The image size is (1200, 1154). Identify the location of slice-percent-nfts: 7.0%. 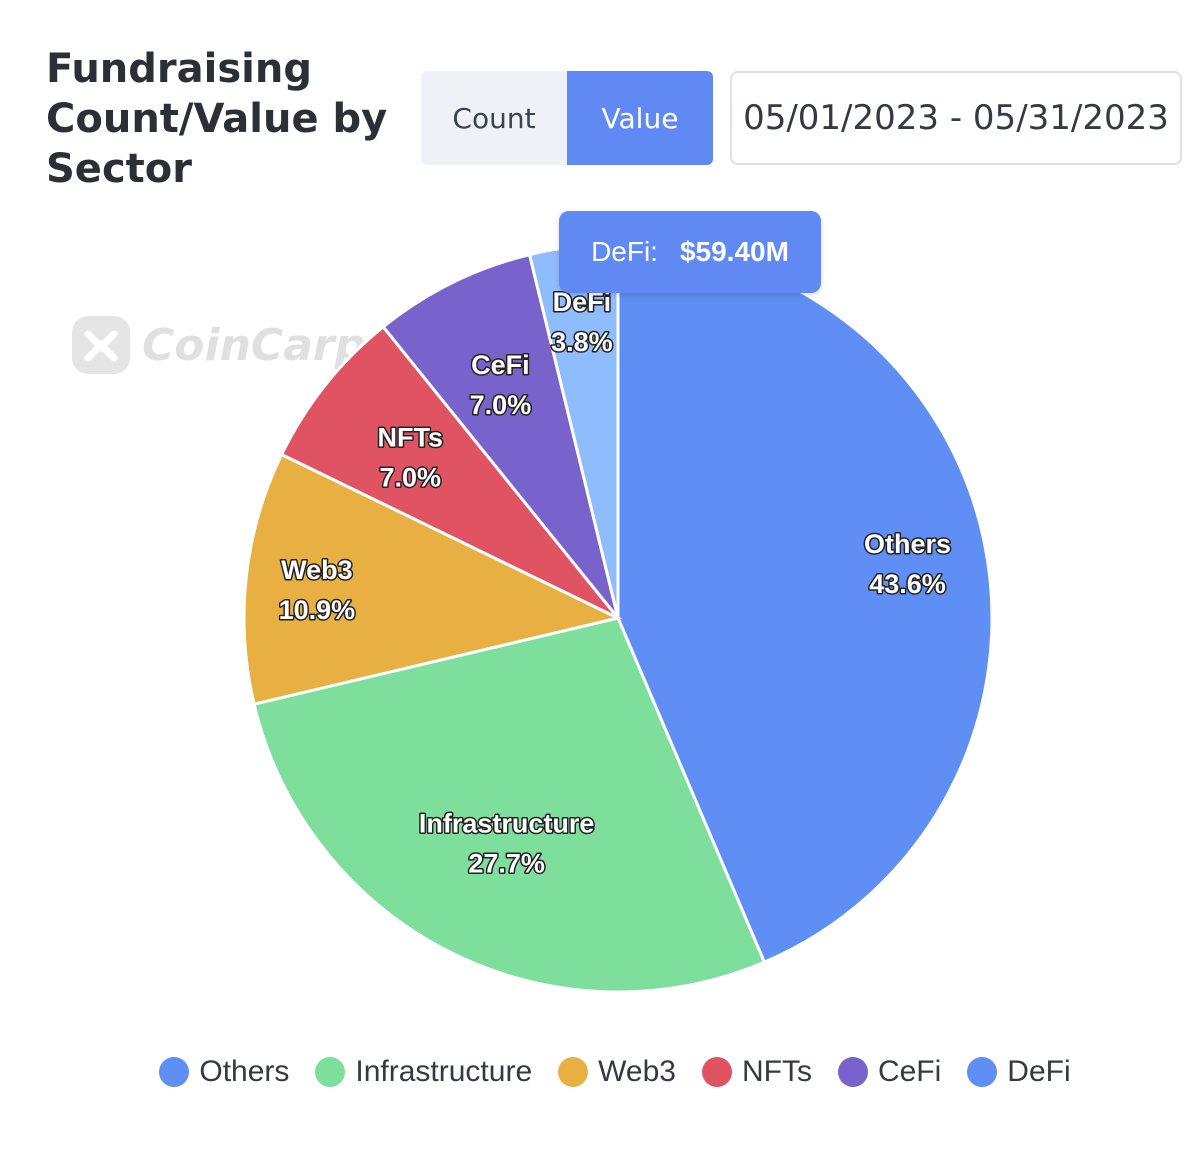
(410, 478).